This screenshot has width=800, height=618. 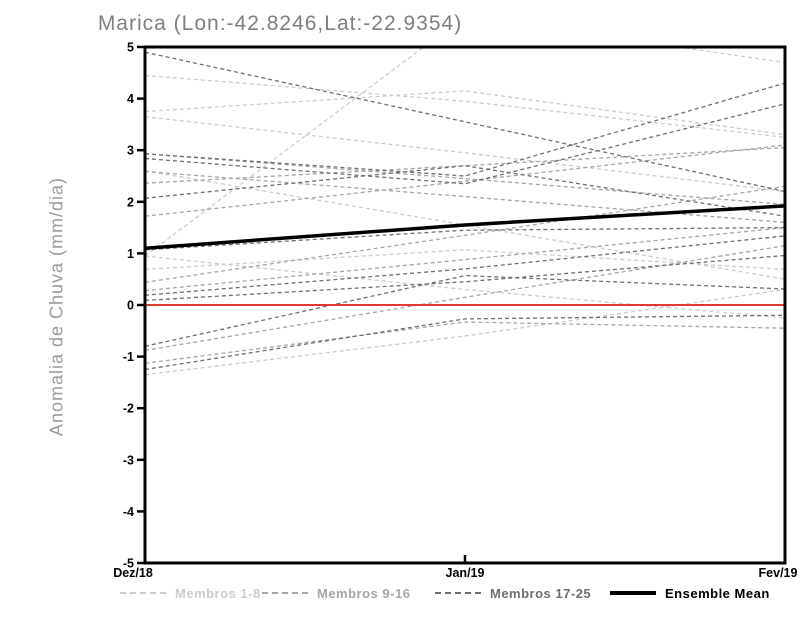 I want to click on ensemble-mean-line, so click(x=465, y=227).